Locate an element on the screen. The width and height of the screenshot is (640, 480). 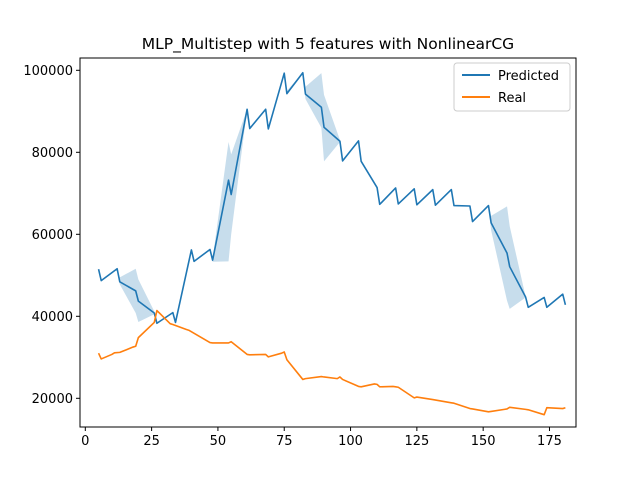
y-tick-label: 20000 is located at coordinates (52, 399).